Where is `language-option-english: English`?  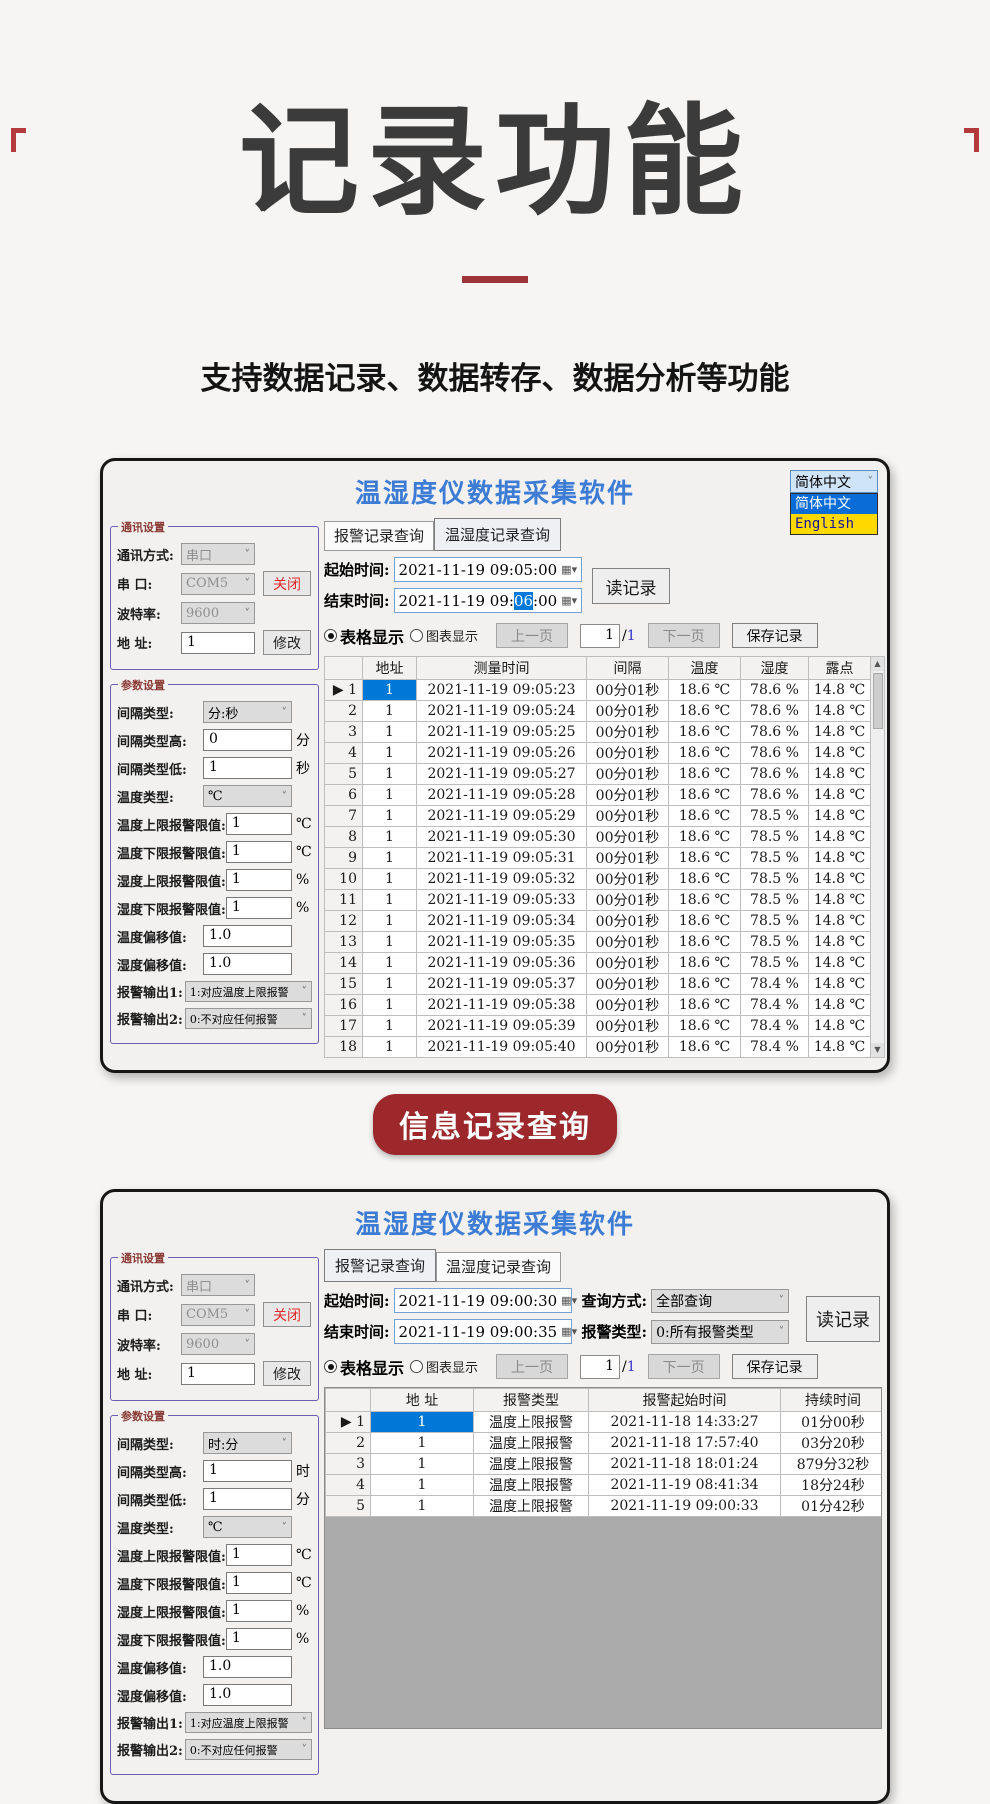
language-option-english: English is located at coordinates (834, 524).